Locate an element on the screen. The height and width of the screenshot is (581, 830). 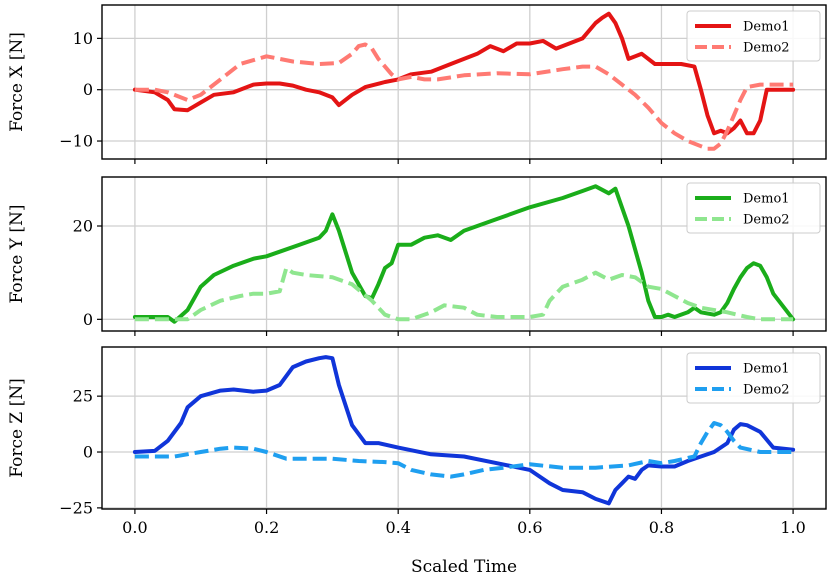
y-tick-label: −10 is located at coordinates (76, 141).